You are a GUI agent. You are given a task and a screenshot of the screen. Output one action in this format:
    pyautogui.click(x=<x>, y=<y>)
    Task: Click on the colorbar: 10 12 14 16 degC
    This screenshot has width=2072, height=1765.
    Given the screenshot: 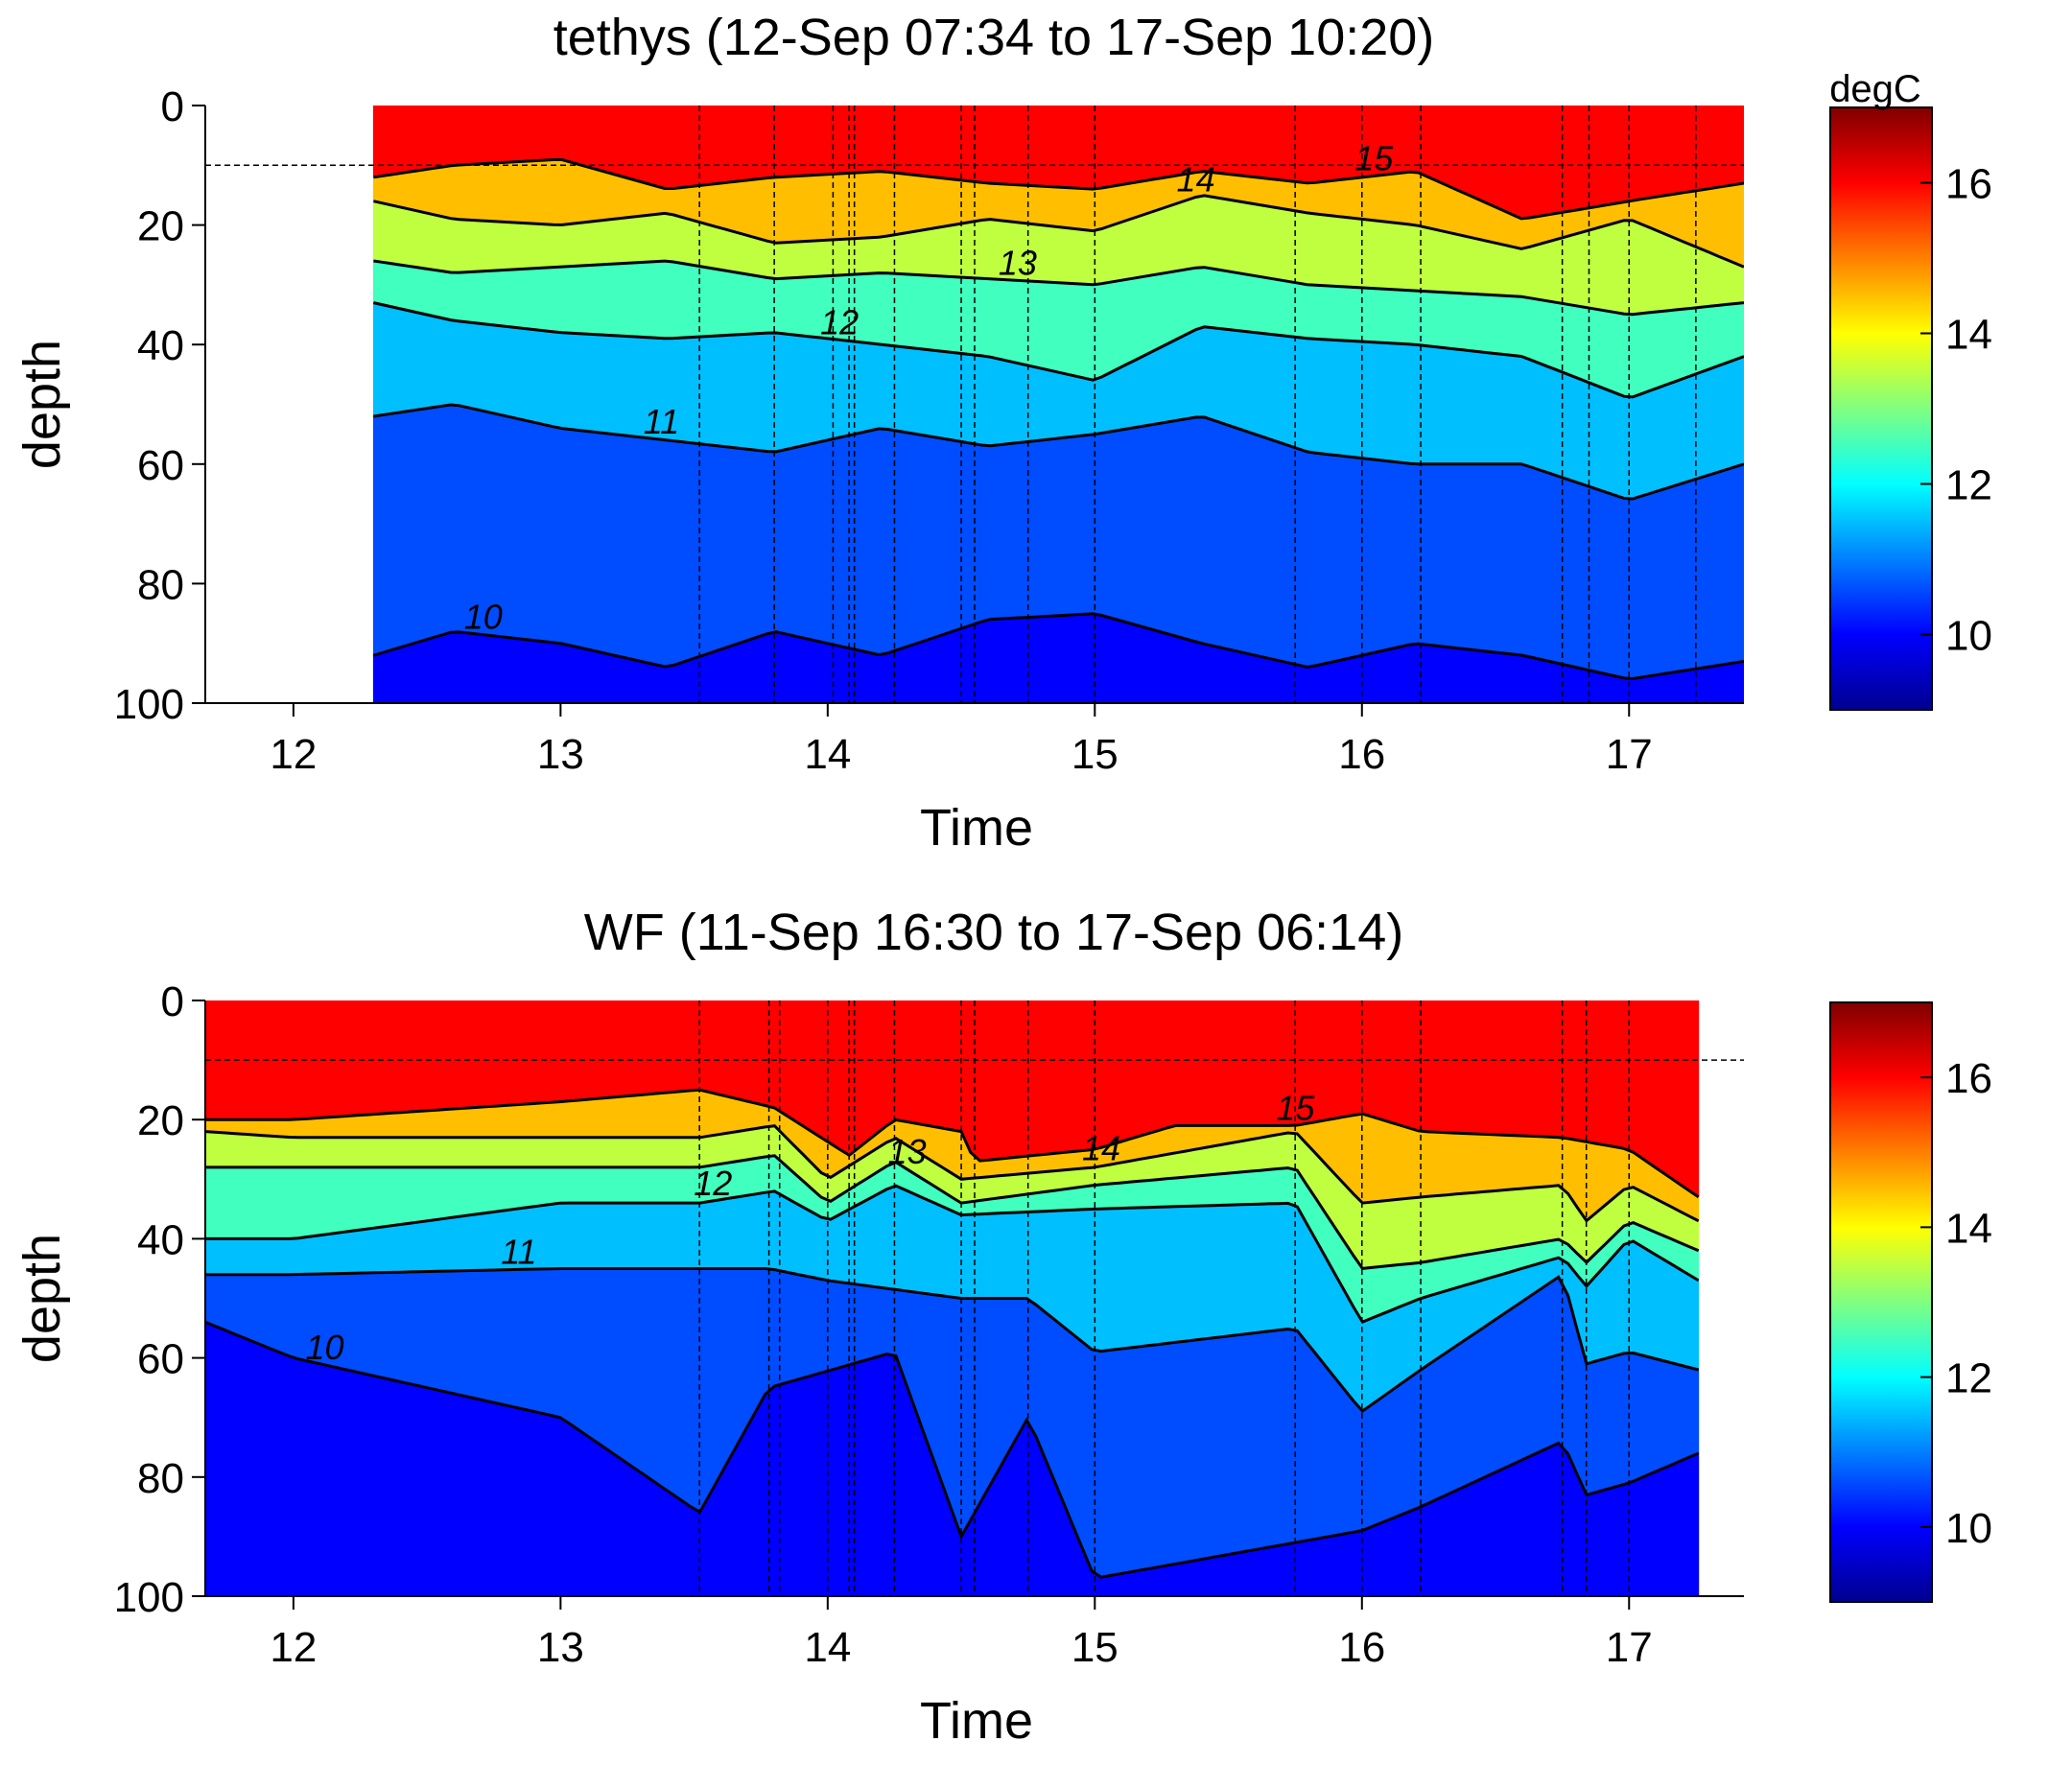 What is the action you would take?
    pyautogui.click(x=1910, y=389)
    